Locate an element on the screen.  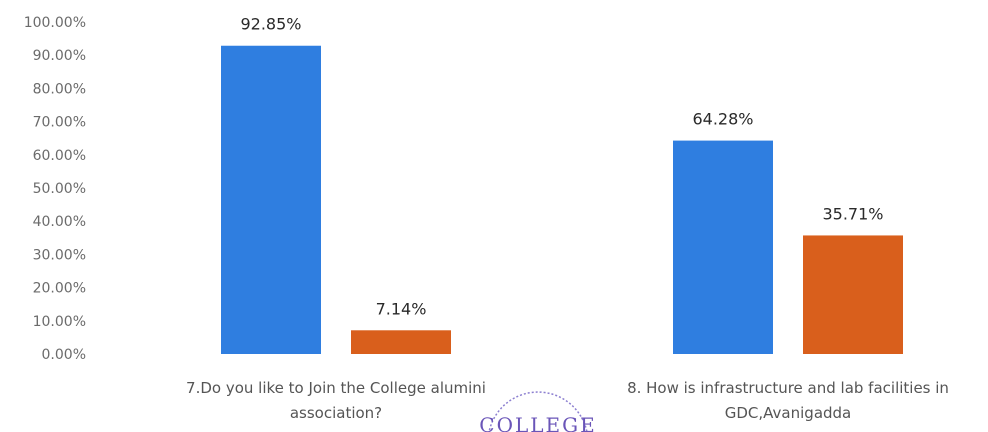
college-seal: COLLEGE is located at coordinates (537, 411).